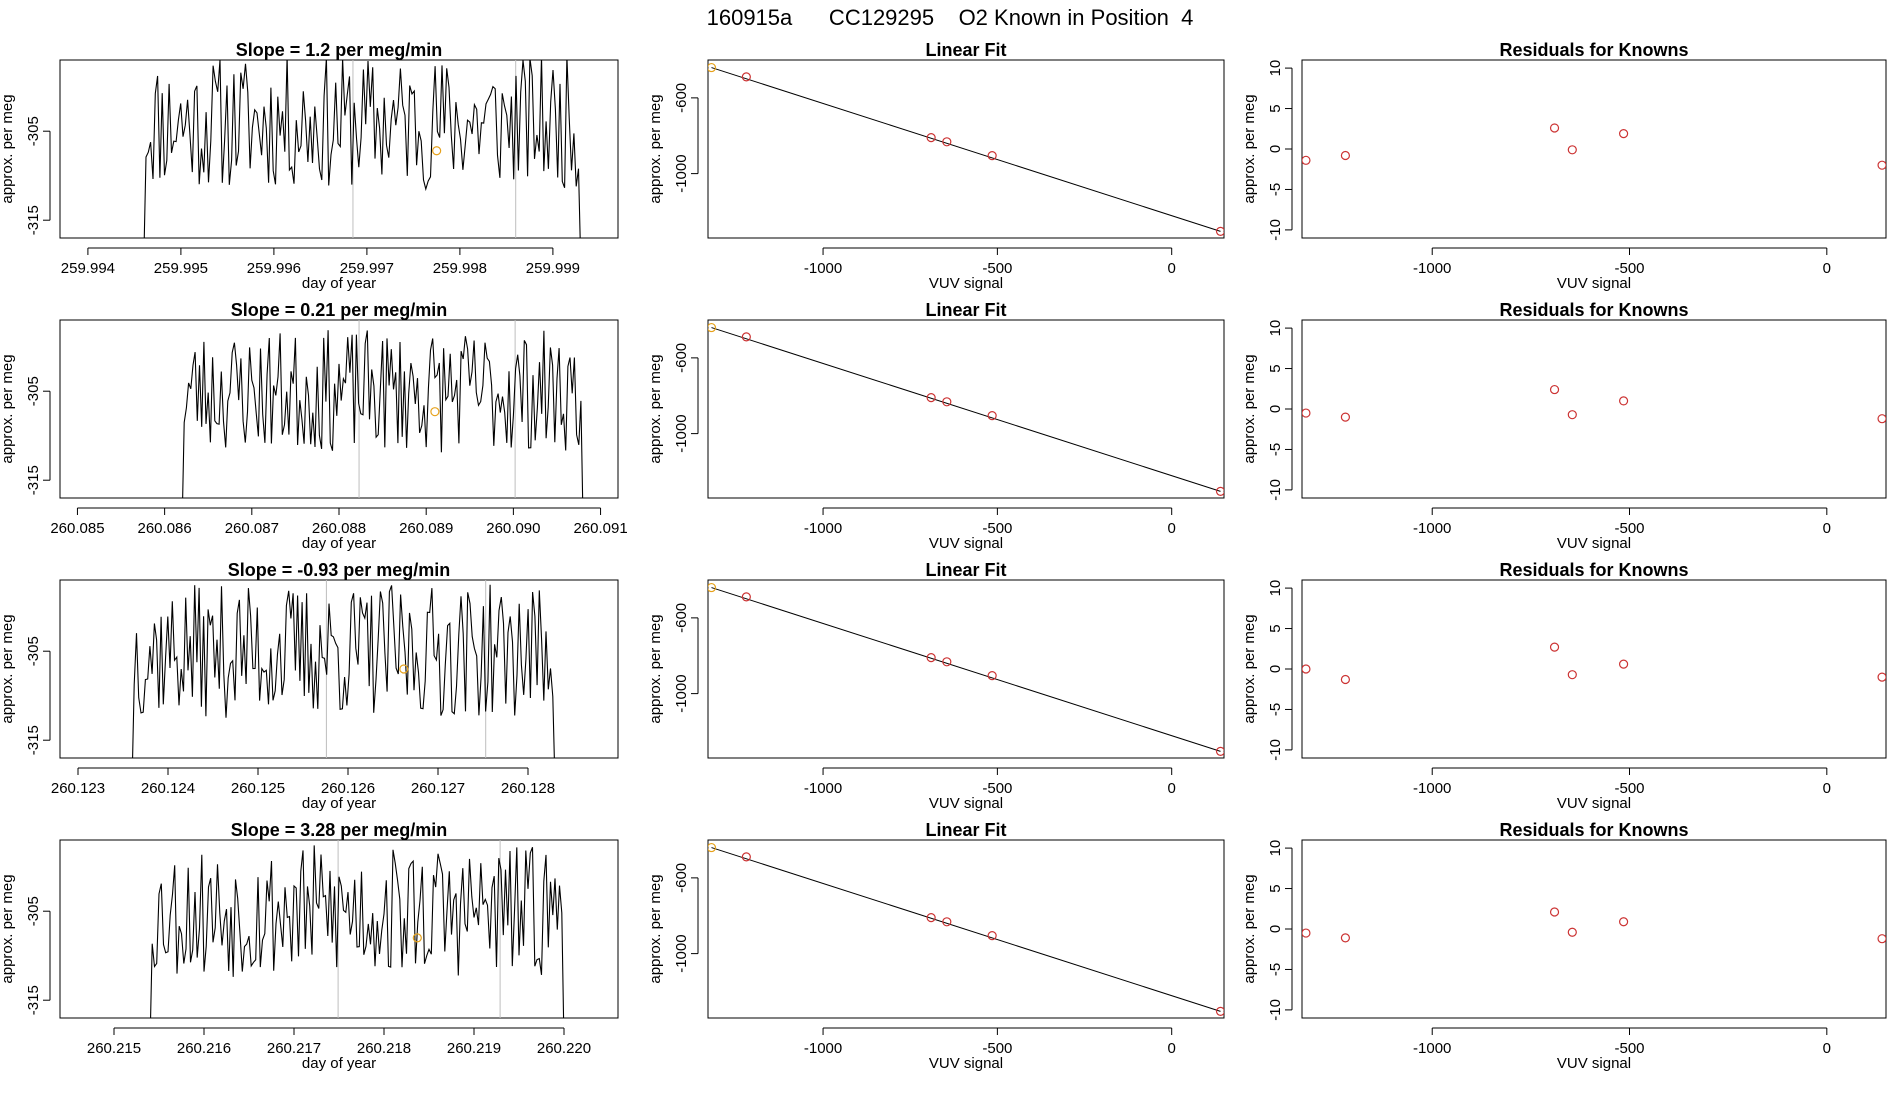  I want to click on panel-title: Slope = 0.21 per meg/min, so click(339, 310).